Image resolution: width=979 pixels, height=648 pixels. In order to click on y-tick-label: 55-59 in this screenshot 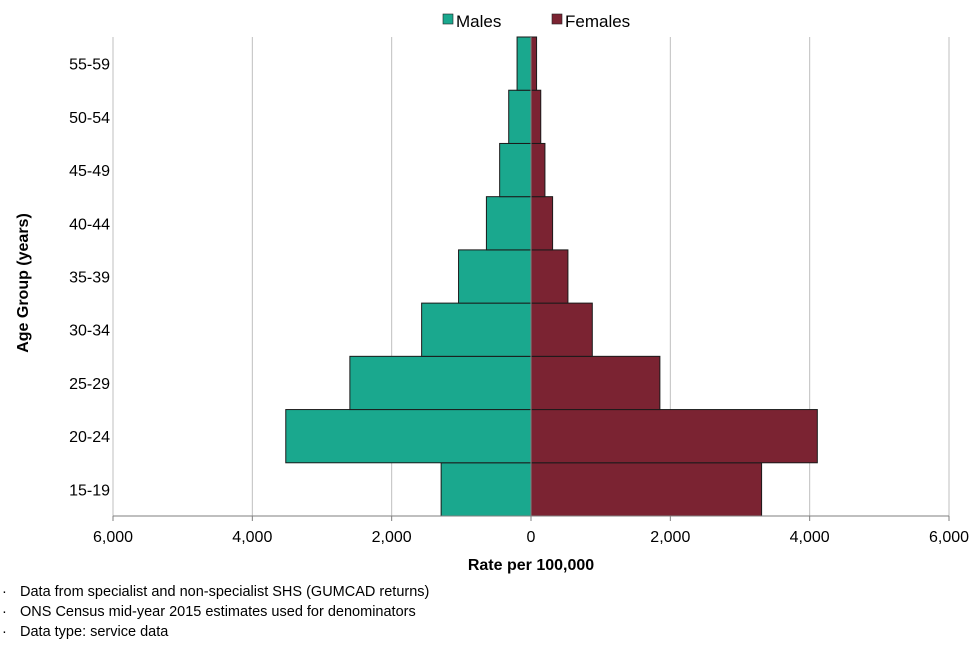, I will do `click(89, 65)`.